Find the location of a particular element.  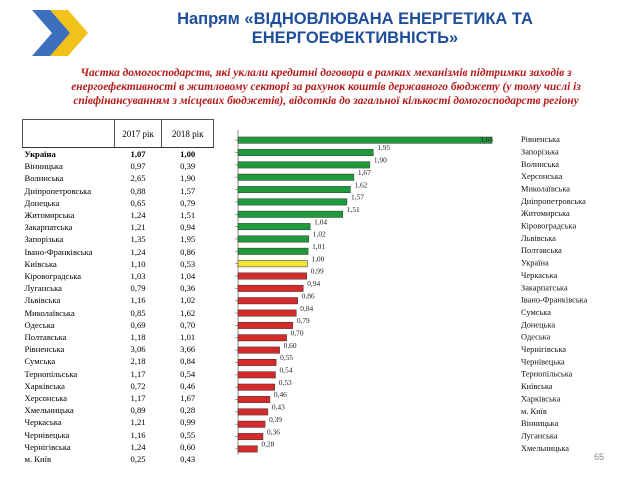

chart-data-label: 3,66 is located at coordinates (486, 139).